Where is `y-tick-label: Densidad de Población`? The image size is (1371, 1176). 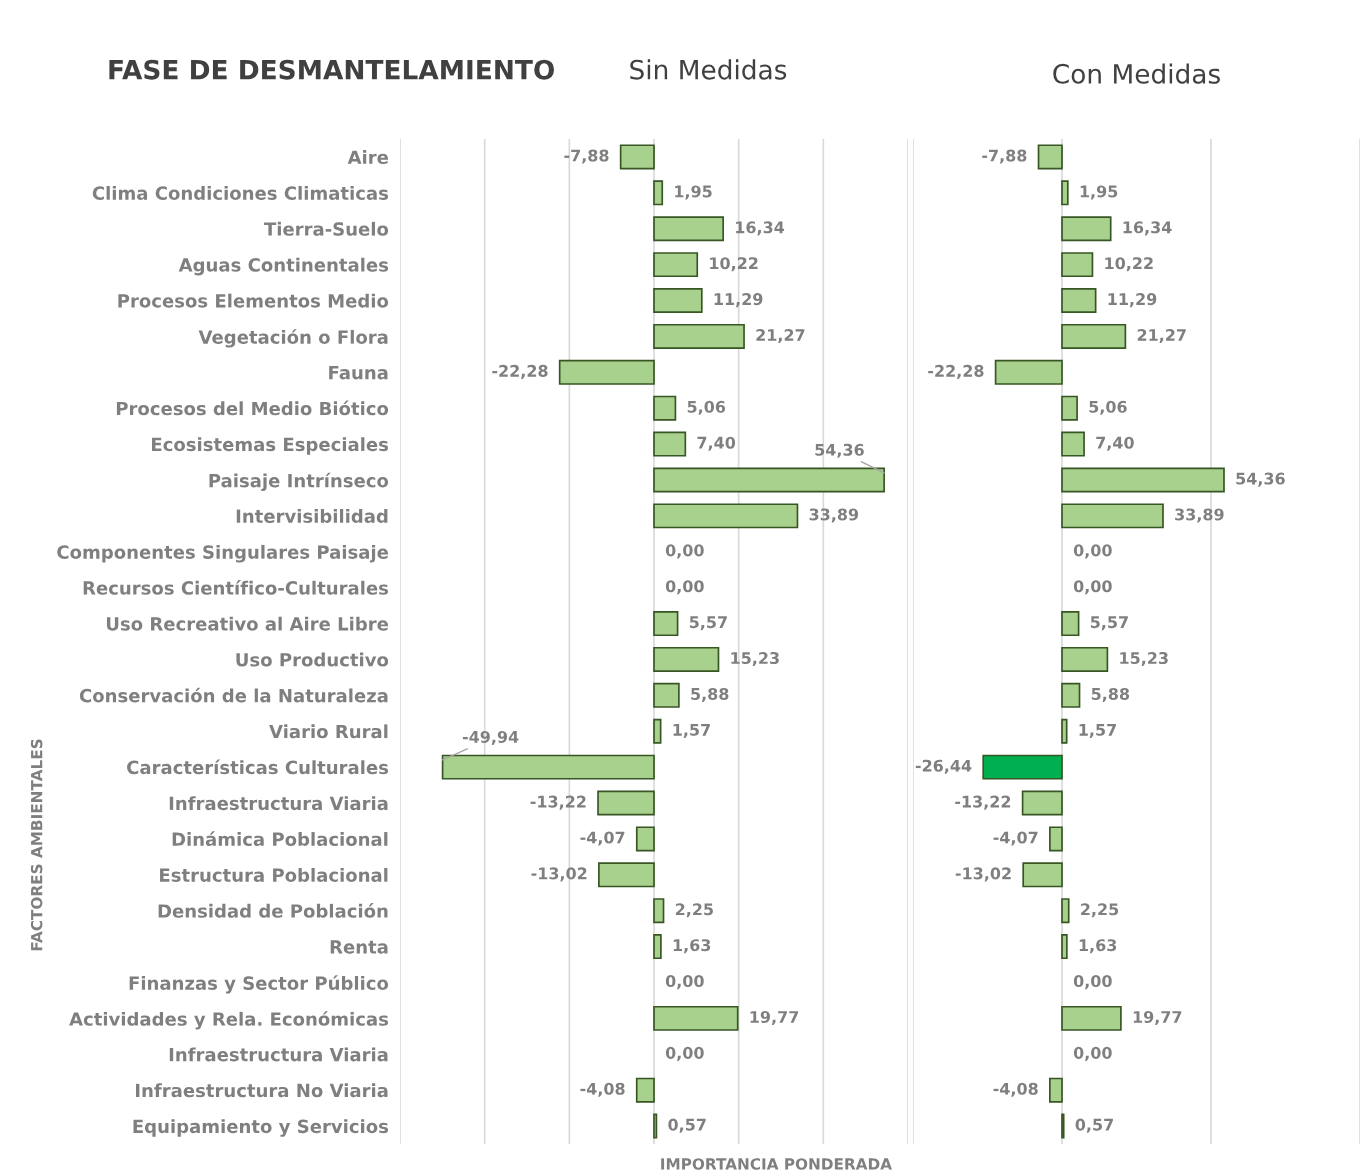 y-tick-label: Densidad de Población is located at coordinates (273, 910).